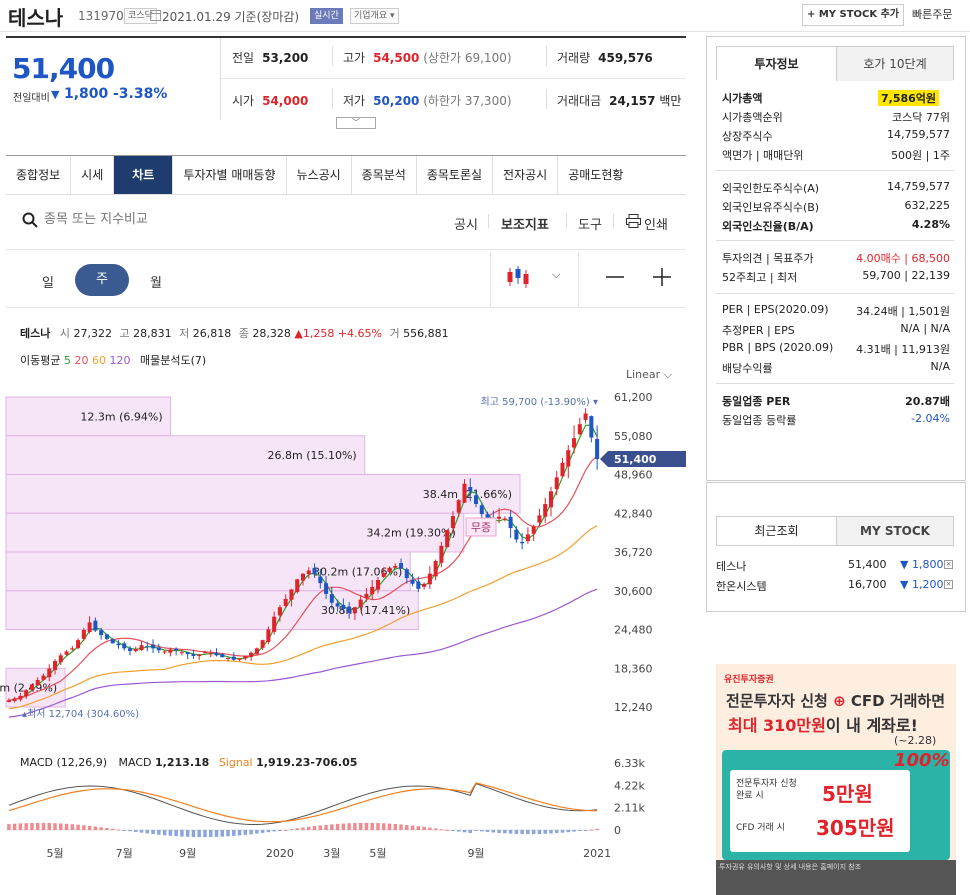 The height and width of the screenshot is (895, 970). I want to click on volume-profile-label: 30.8m (17.41%), so click(365, 610).